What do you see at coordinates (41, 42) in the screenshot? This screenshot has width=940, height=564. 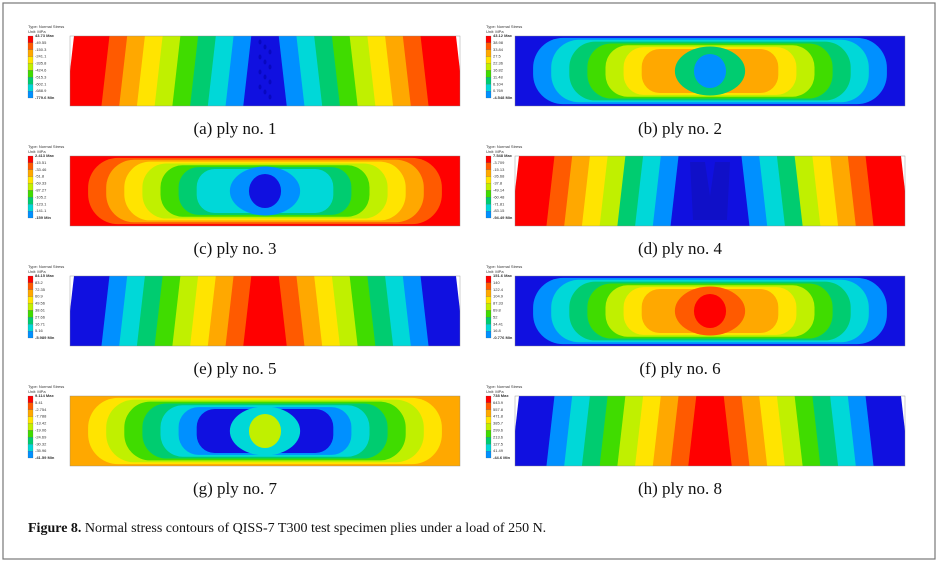 I see `legend-label: -49.55` at bounding box center [41, 42].